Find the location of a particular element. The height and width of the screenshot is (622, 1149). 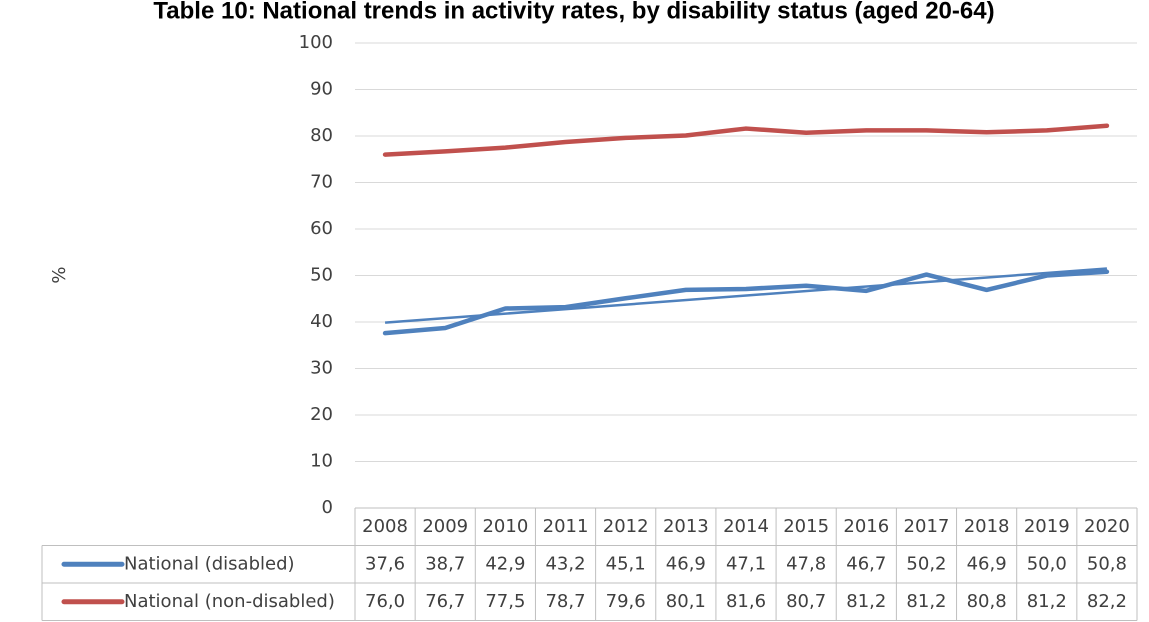

table-value: 45,1 is located at coordinates (626, 563).